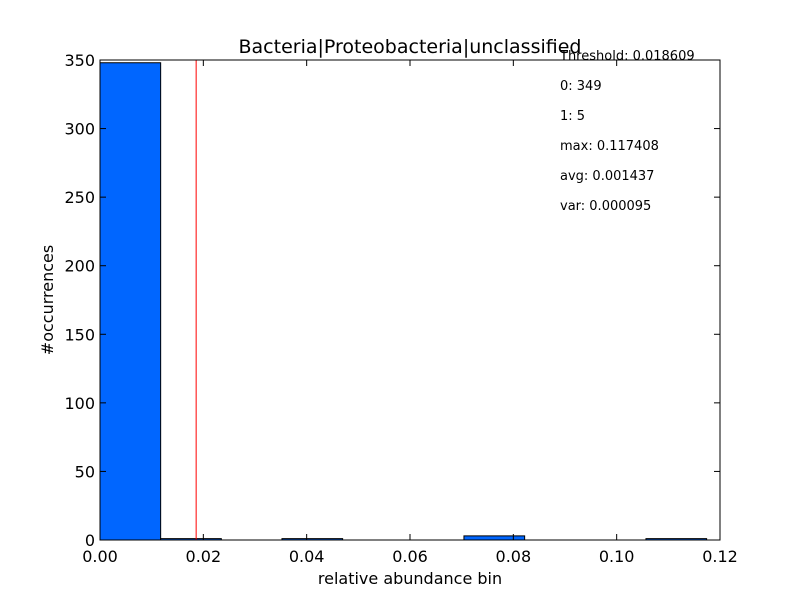 This screenshot has height=600, width=800. I want to click on x-tick-label: 0.00, so click(100, 556).